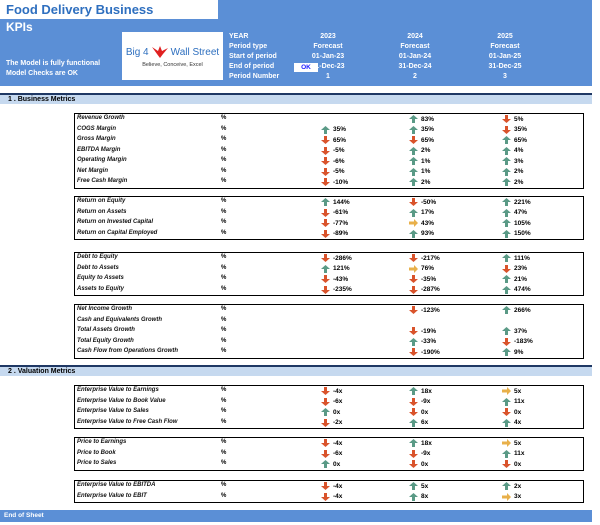 The image size is (600, 525). Describe the element at coordinates (101, 201) in the screenshot. I see `metric-label: Return on Equity` at that location.